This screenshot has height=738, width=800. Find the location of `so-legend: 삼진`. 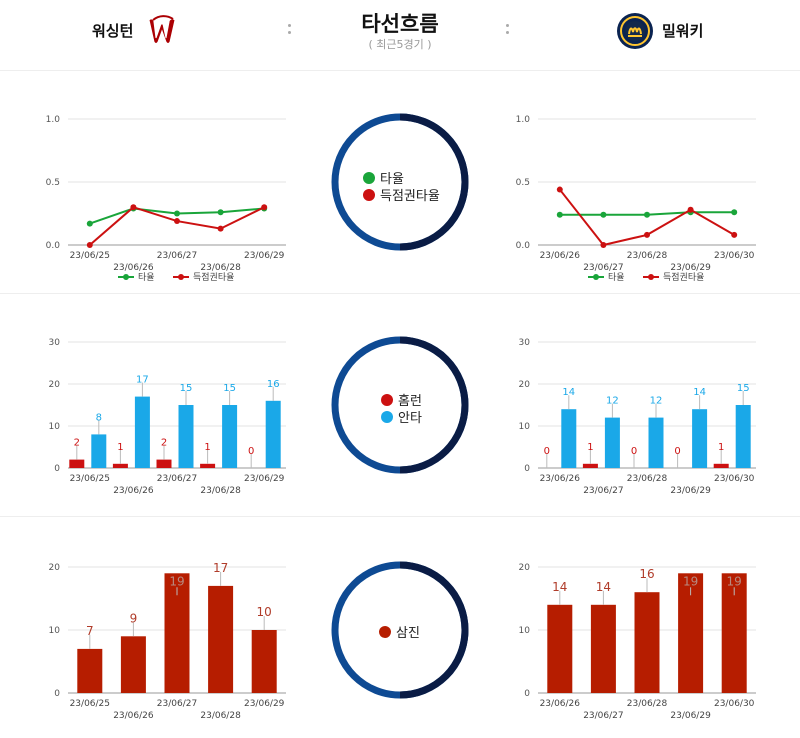

so-legend: 삼진 is located at coordinates (399, 632).